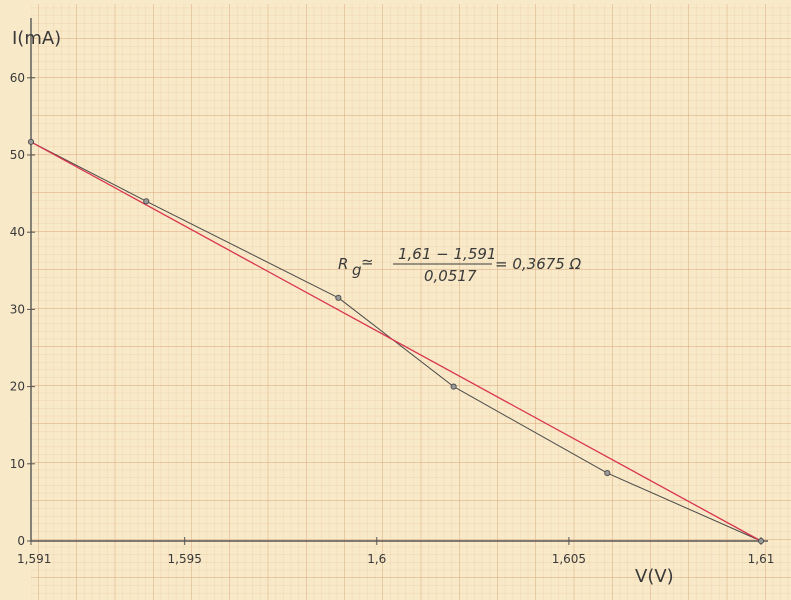  I want to click on y-tick-label: 40, so click(17, 232).